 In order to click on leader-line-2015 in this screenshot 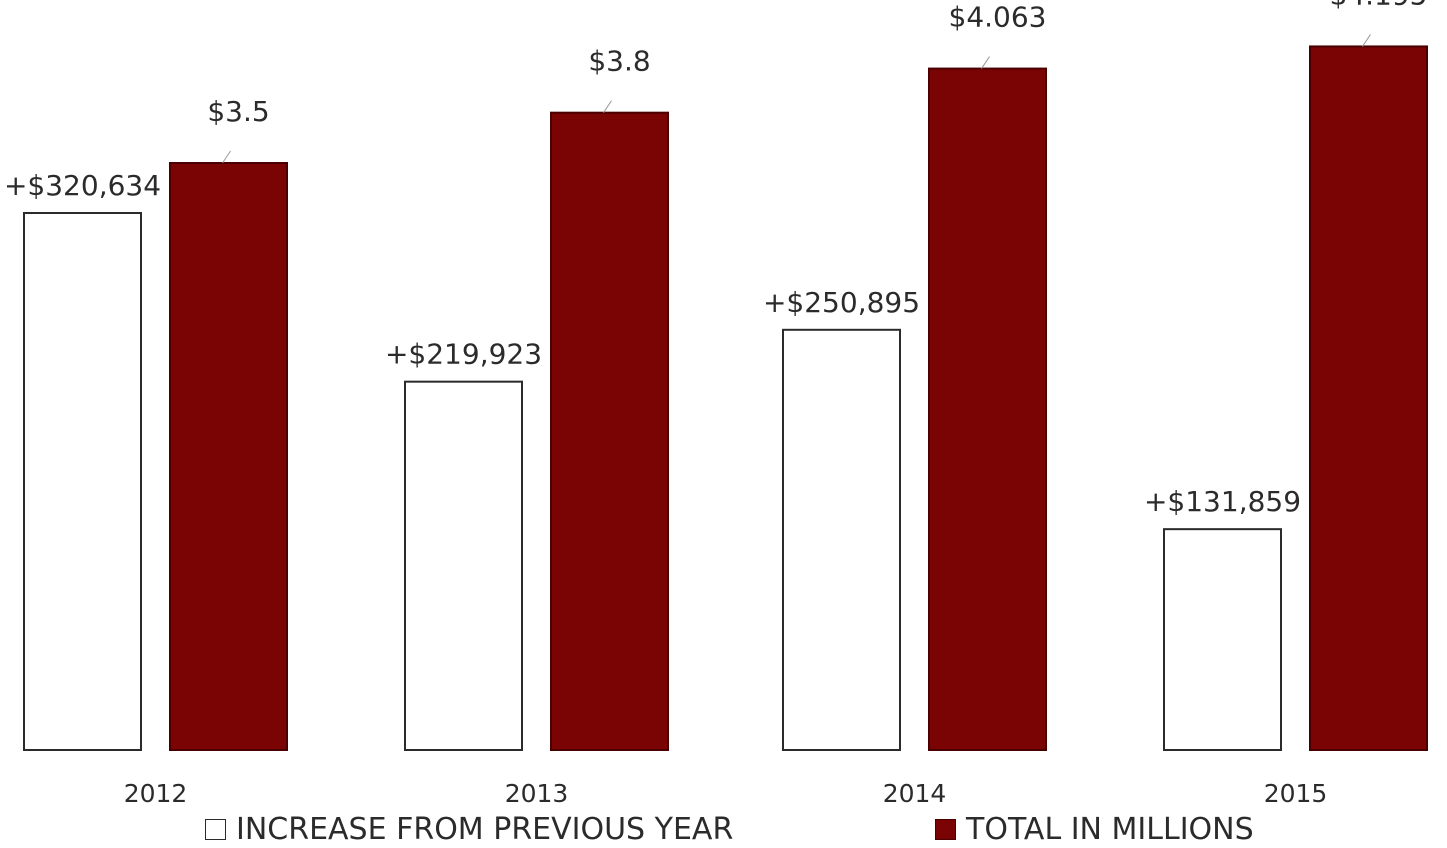, I will do `click(1366, 40)`.